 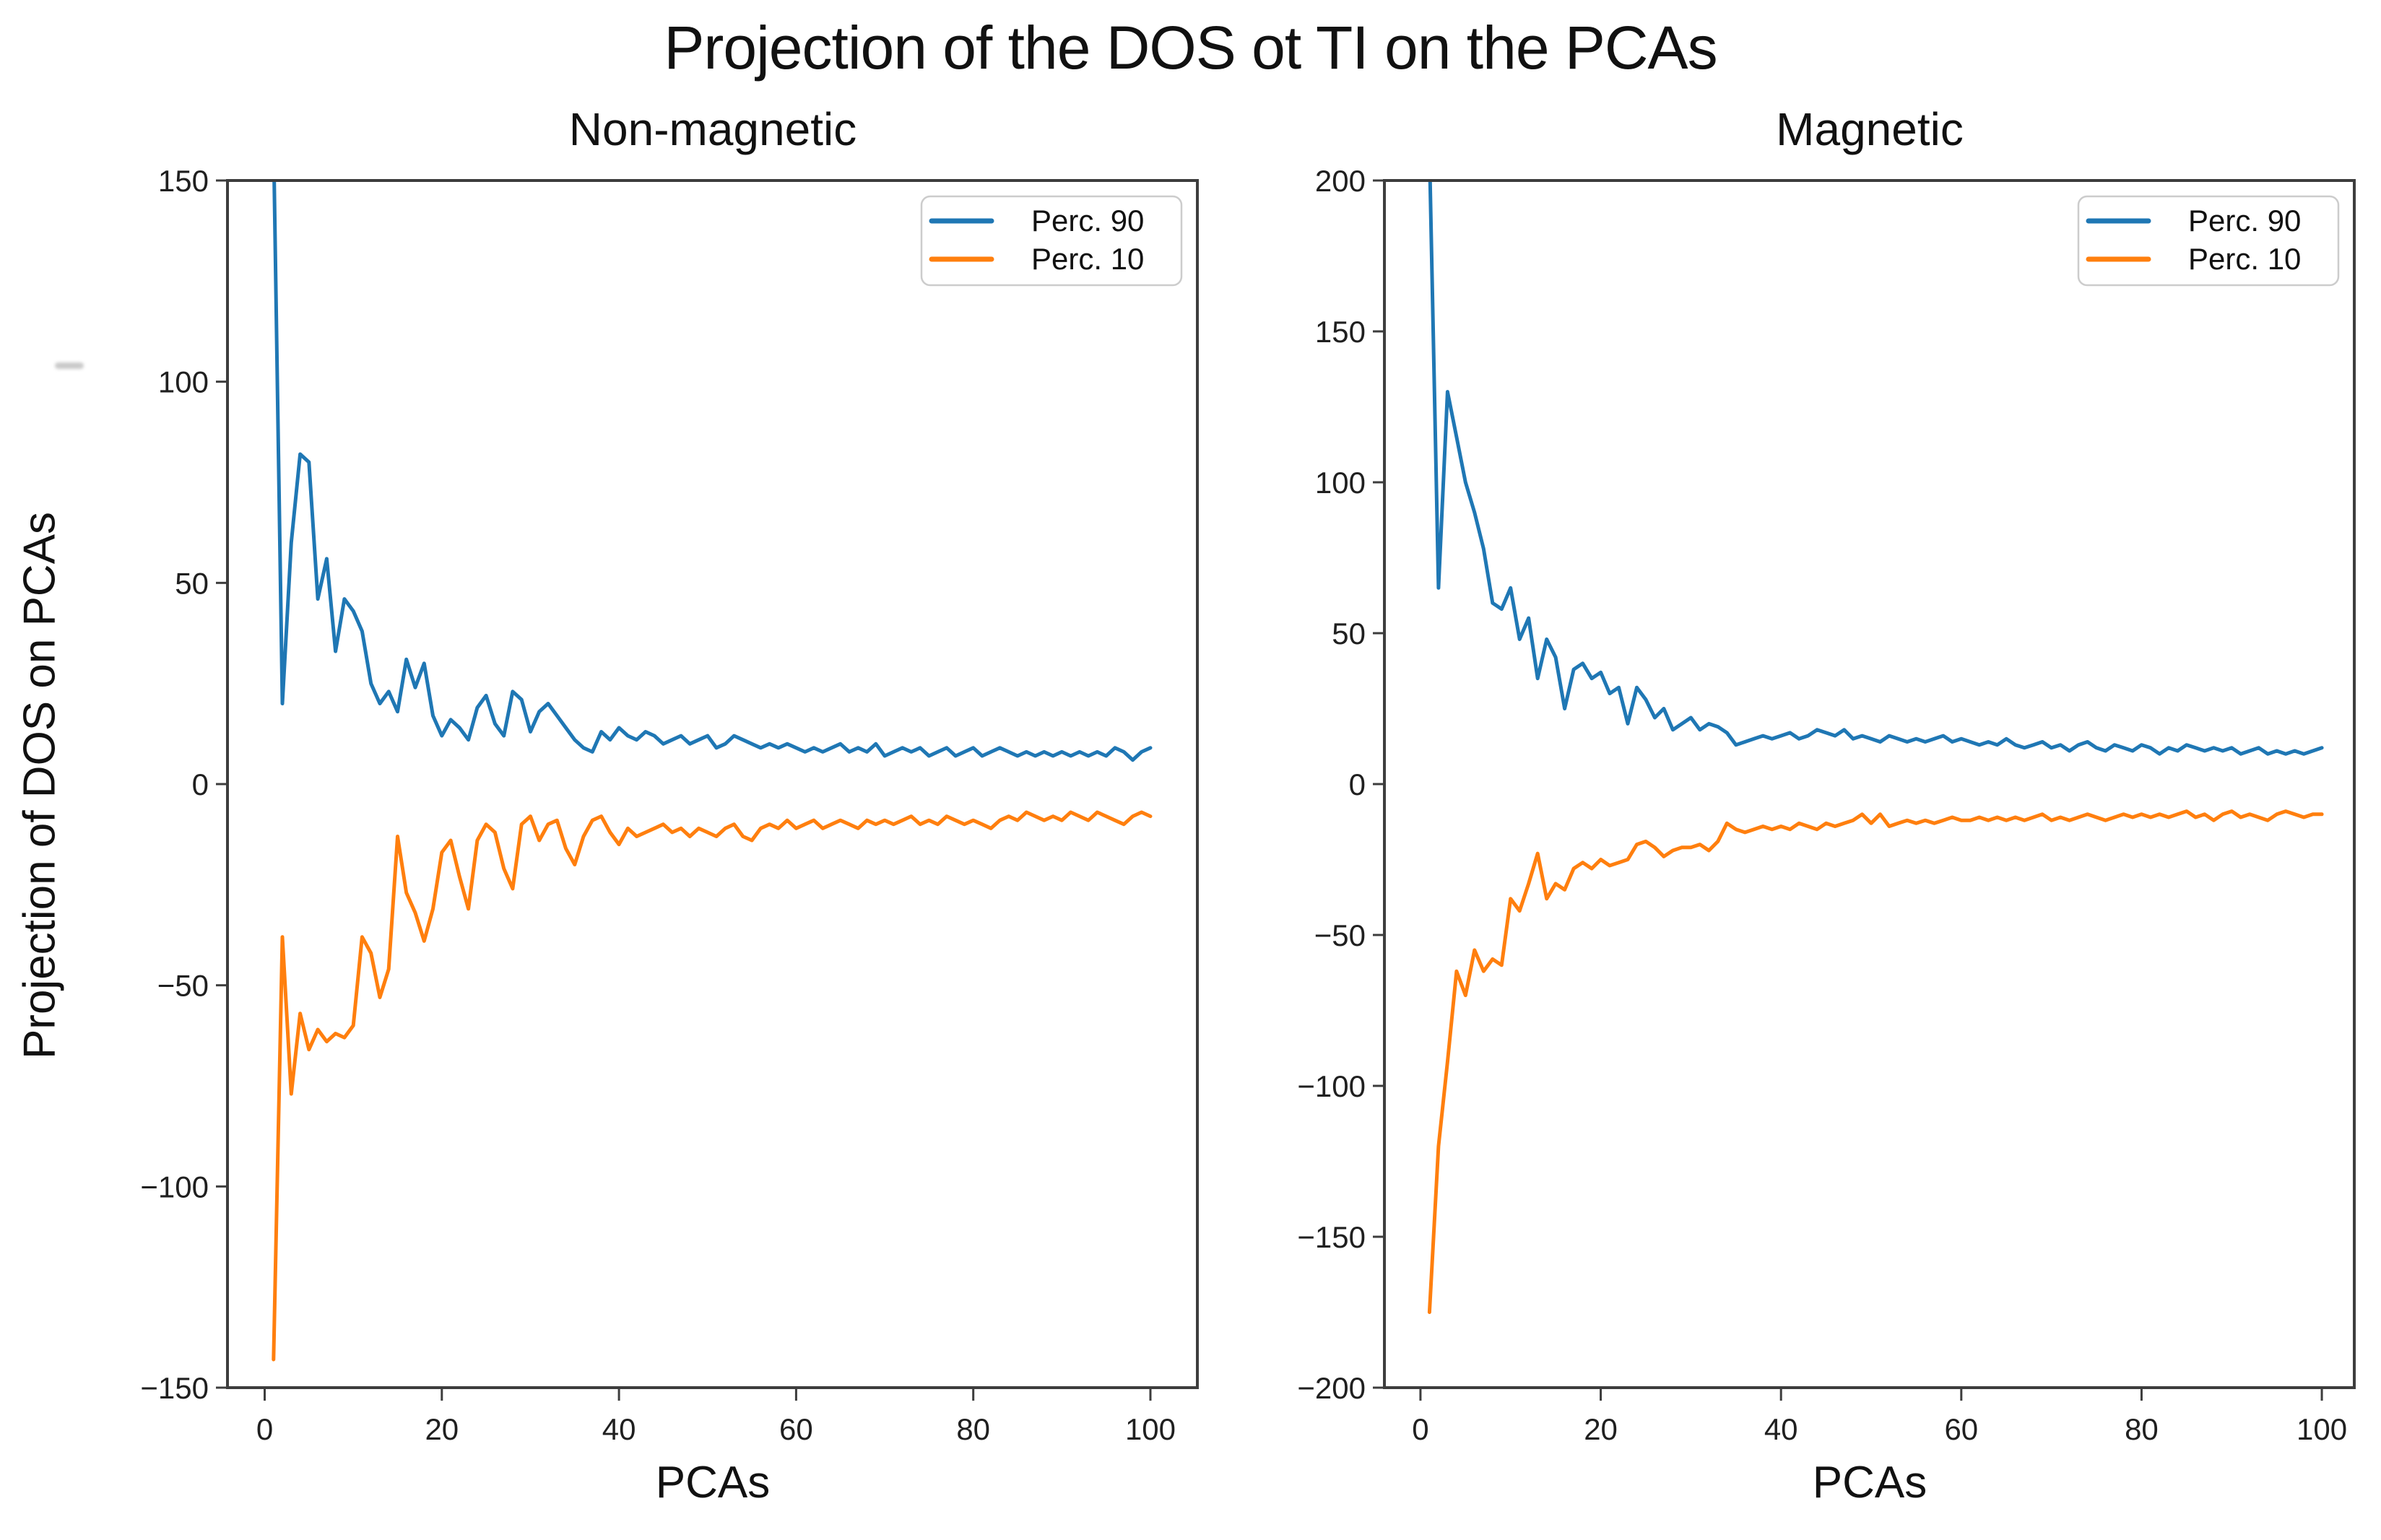 I want to click on stray-smudge-artifact, so click(x=69, y=365).